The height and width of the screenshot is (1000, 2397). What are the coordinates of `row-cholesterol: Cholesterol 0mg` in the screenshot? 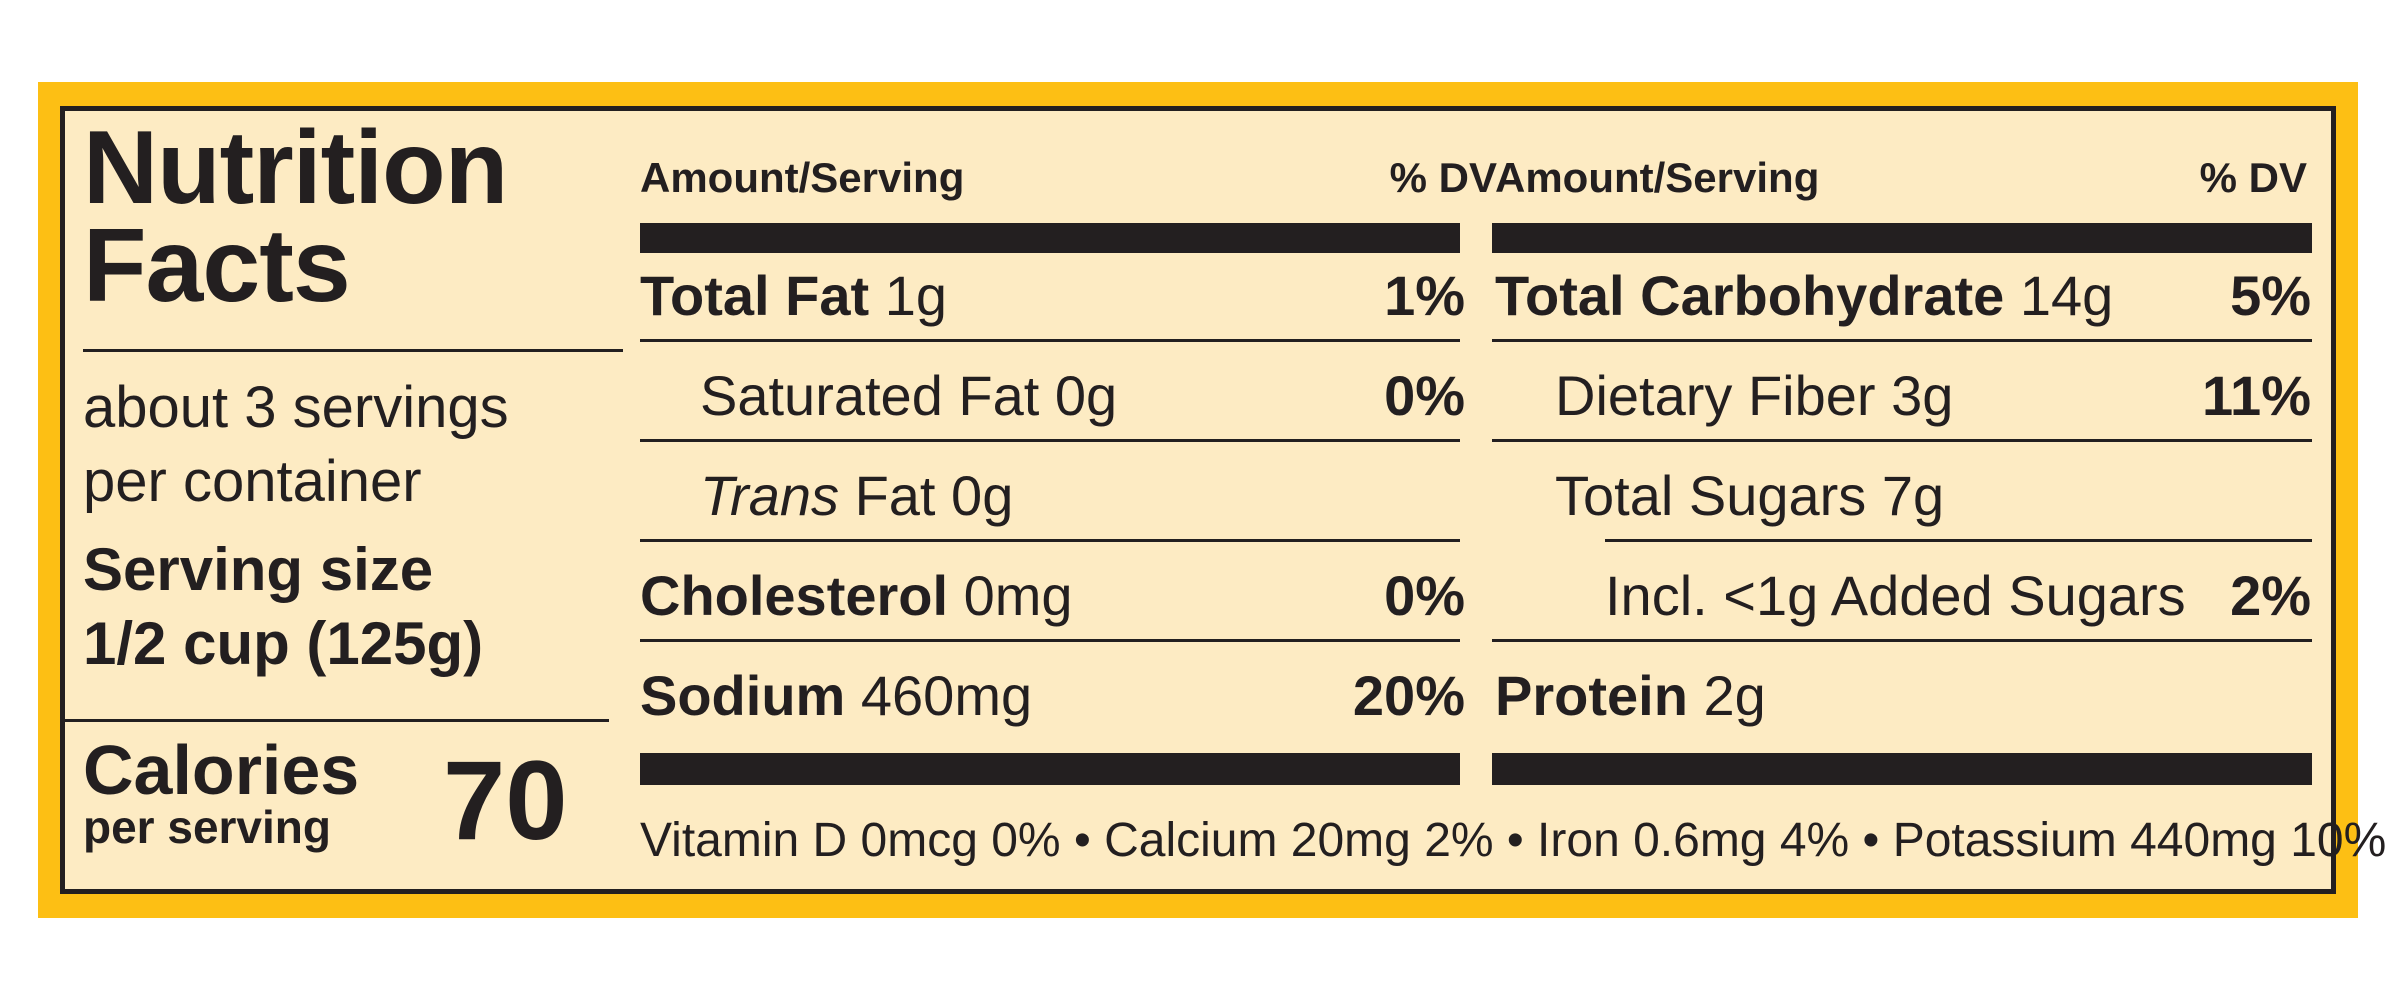 It's located at (856, 596).